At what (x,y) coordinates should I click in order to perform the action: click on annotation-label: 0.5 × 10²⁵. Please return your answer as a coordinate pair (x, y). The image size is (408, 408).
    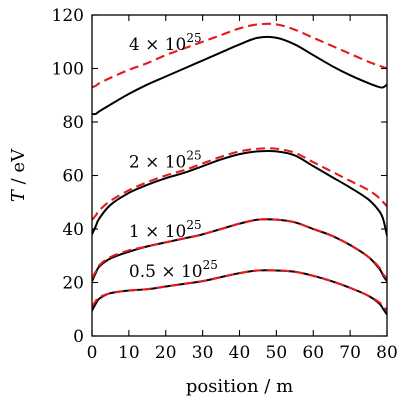
    Looking at the image, I should click on (173, 270).